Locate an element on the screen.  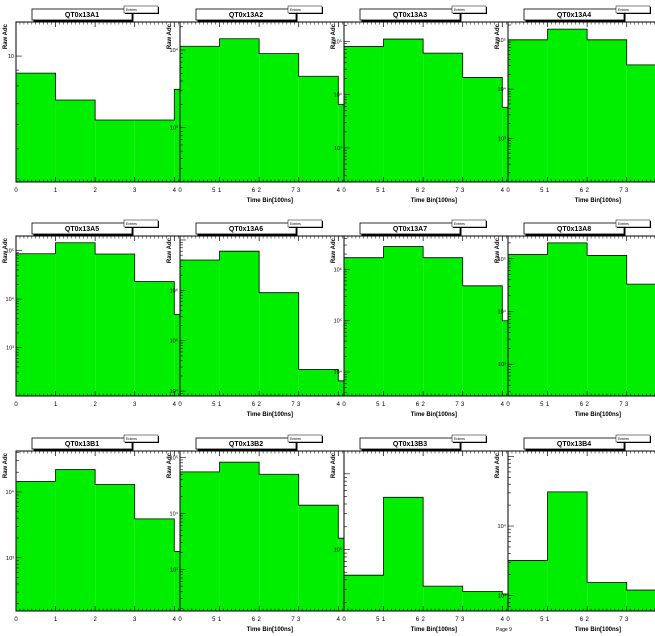
panel-title: QT0x13B2 is located at coordinates (246, 444).